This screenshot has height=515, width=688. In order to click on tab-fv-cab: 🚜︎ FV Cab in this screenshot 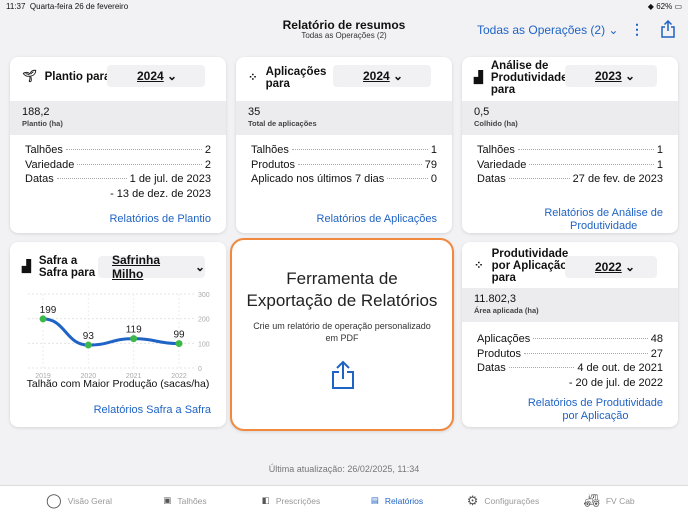, I will do `click(609, 500)`.